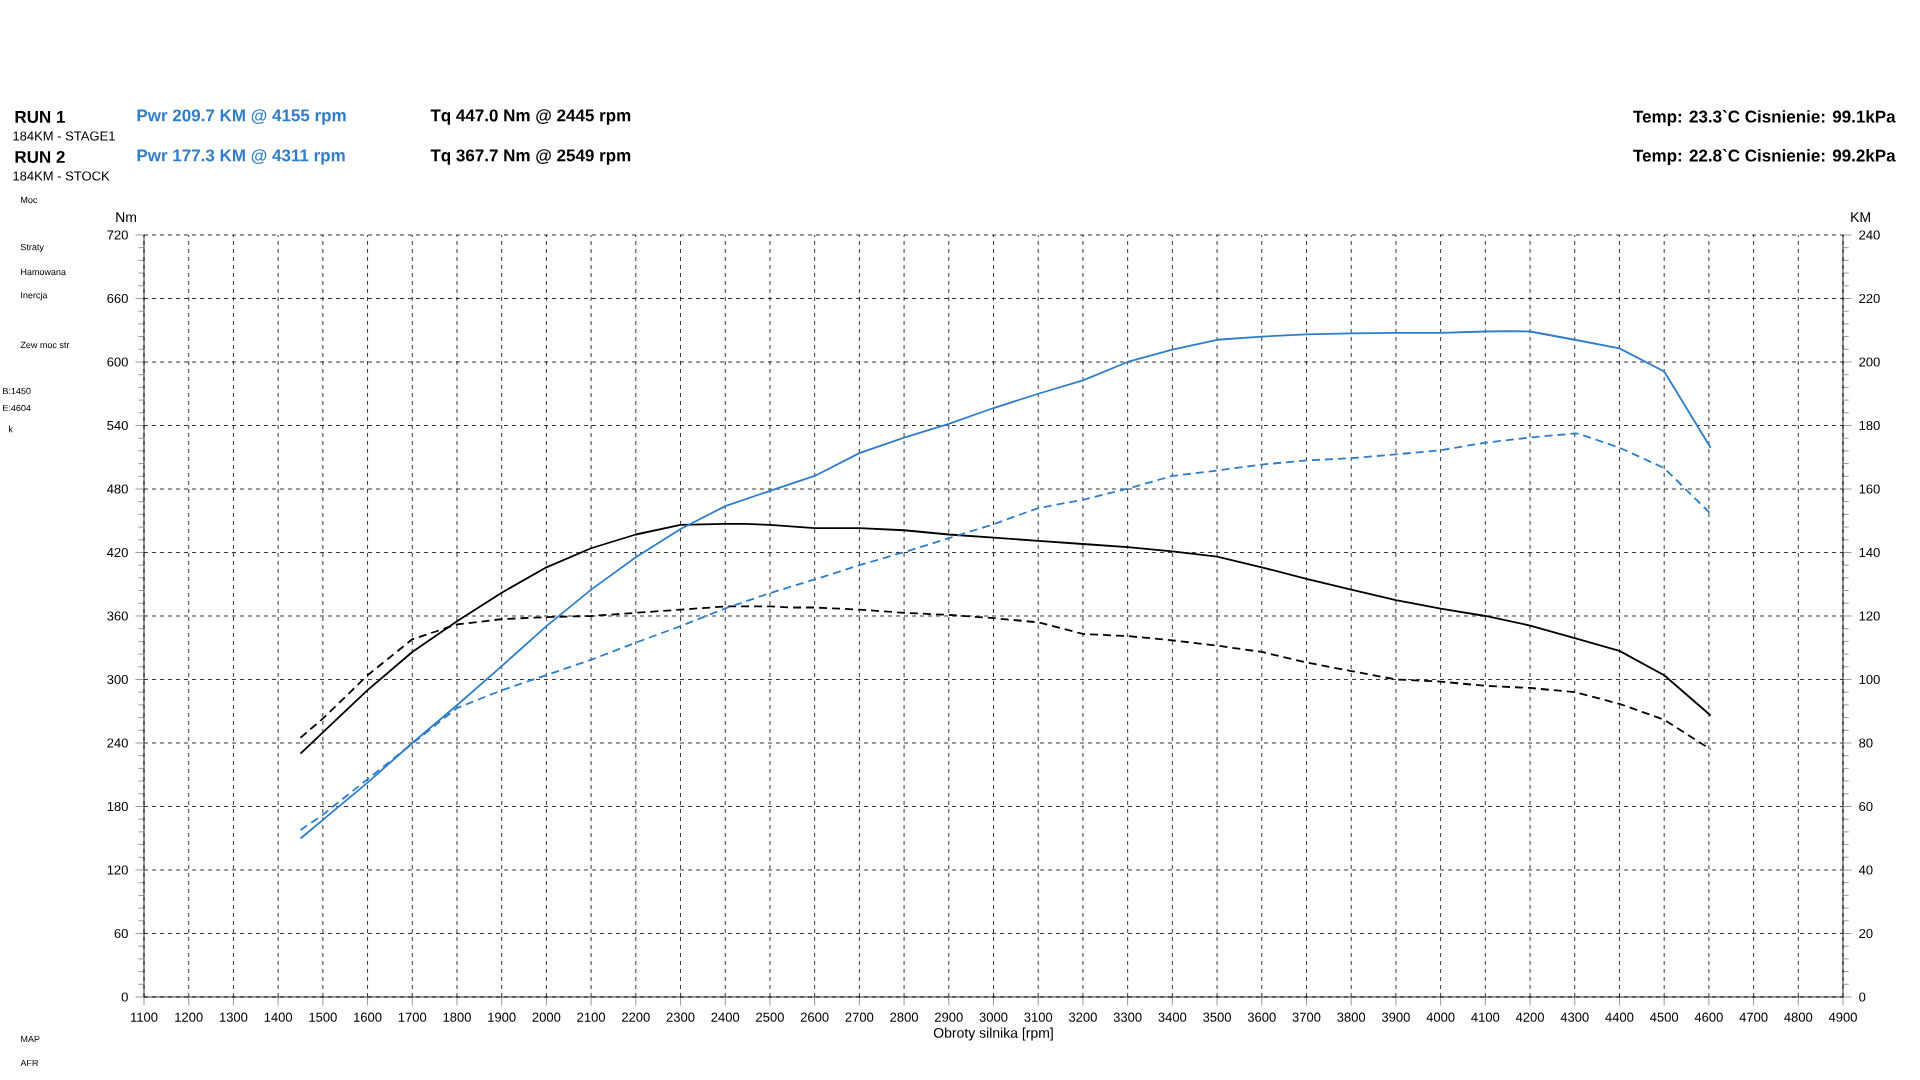 The image size is (1920, 1080). I want to click on y2-tick-label: 100, so click(1869, 679).